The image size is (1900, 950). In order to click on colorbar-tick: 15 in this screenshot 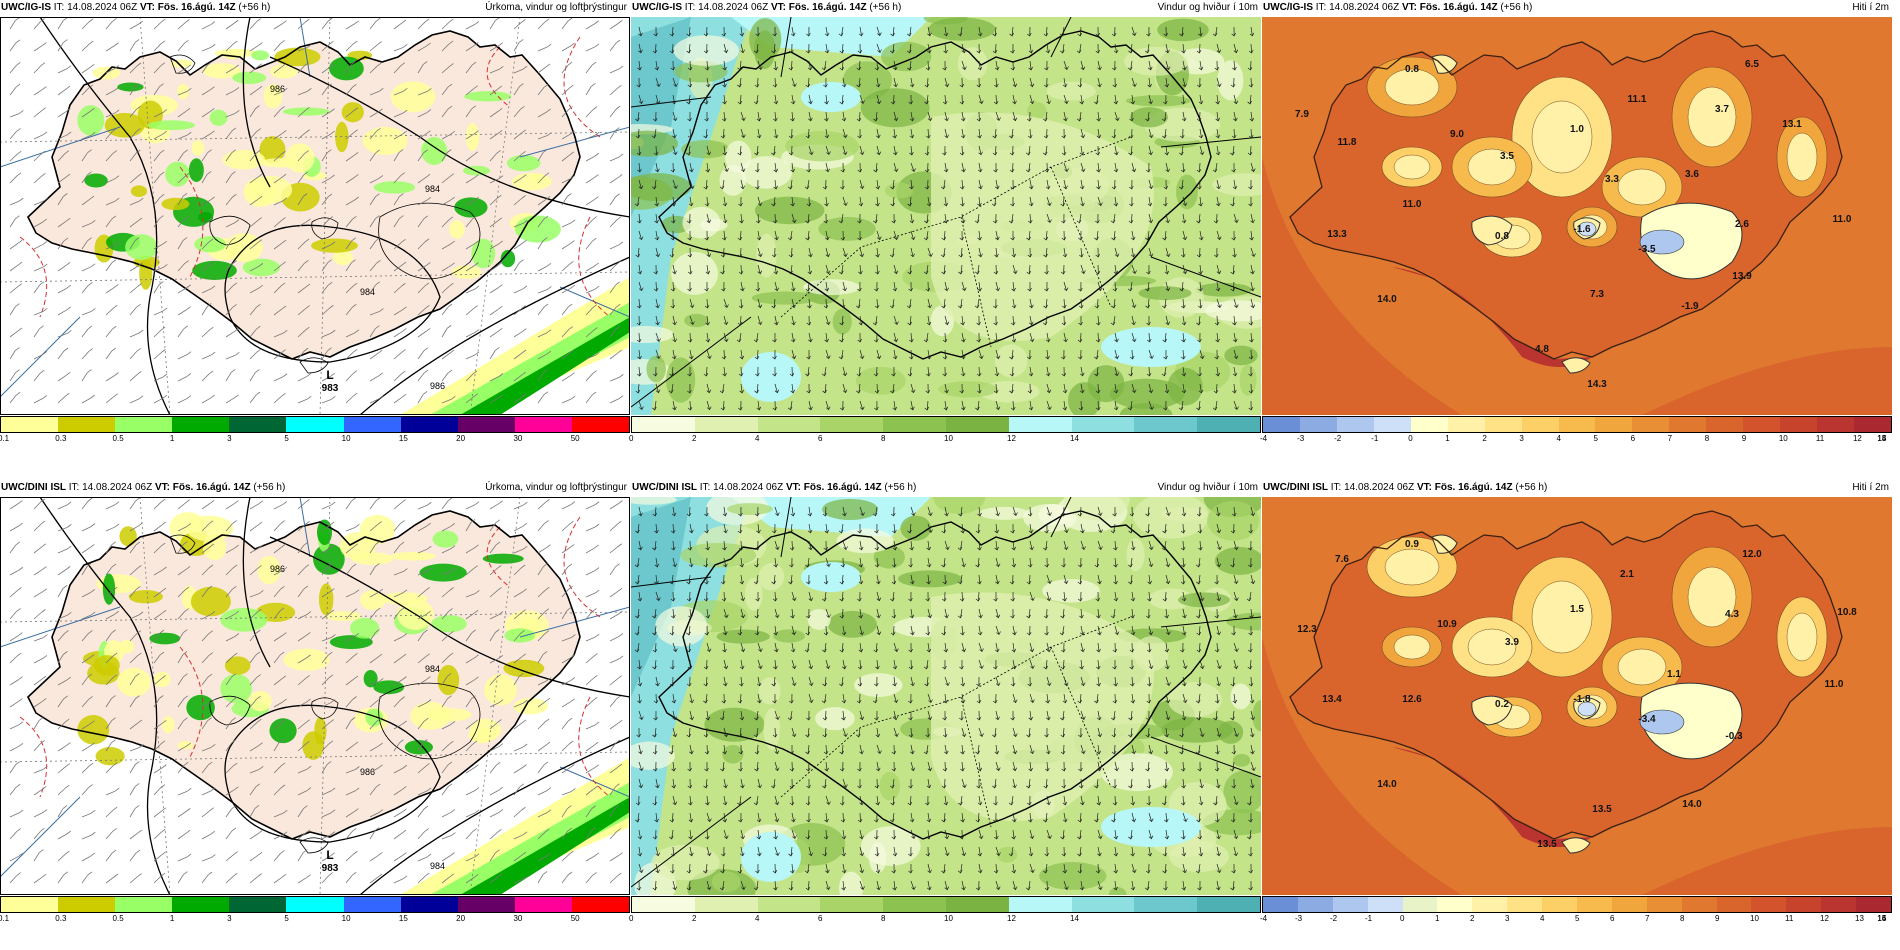, I will do `click(403, 918)`.